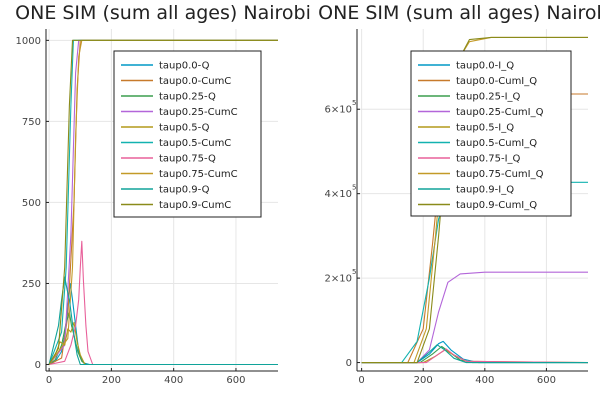  I want to click on legend-label-0: taup0.0-Q, so click(184, 66).